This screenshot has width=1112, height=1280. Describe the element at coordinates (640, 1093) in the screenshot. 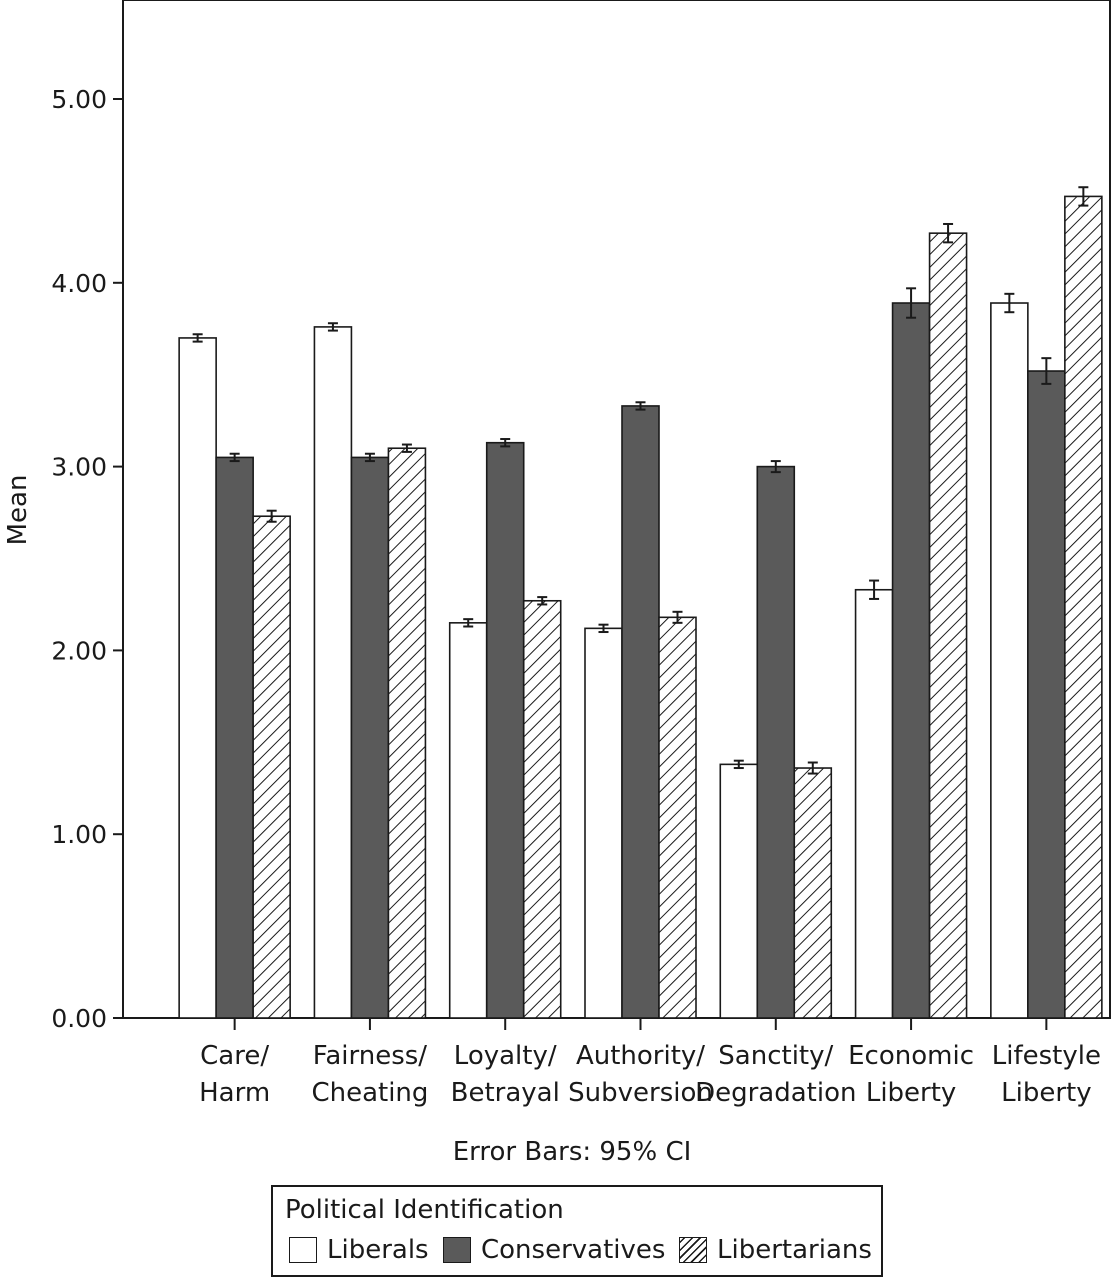

I see `x-tick-label: Subversion` at that location.